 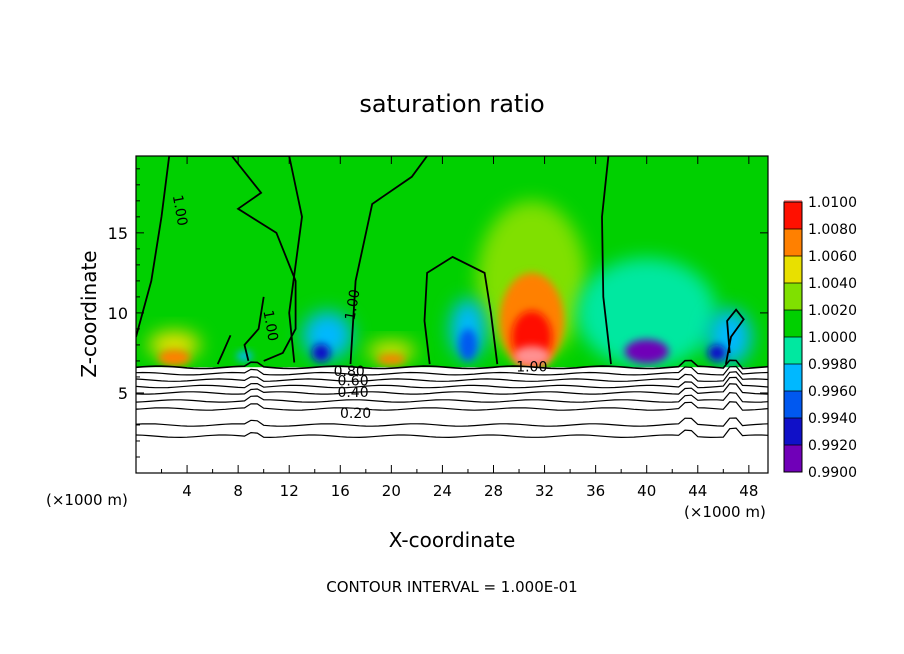 I want to click on contour-label: 0.40, so click(x=352, y=393).